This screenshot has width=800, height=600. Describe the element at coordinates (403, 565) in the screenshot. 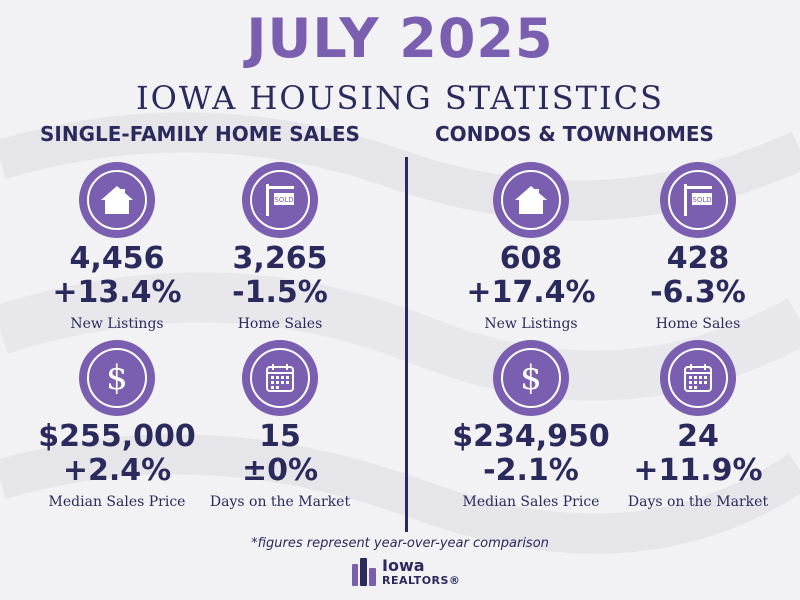

I see `logo-line1: Iowa` at that location.